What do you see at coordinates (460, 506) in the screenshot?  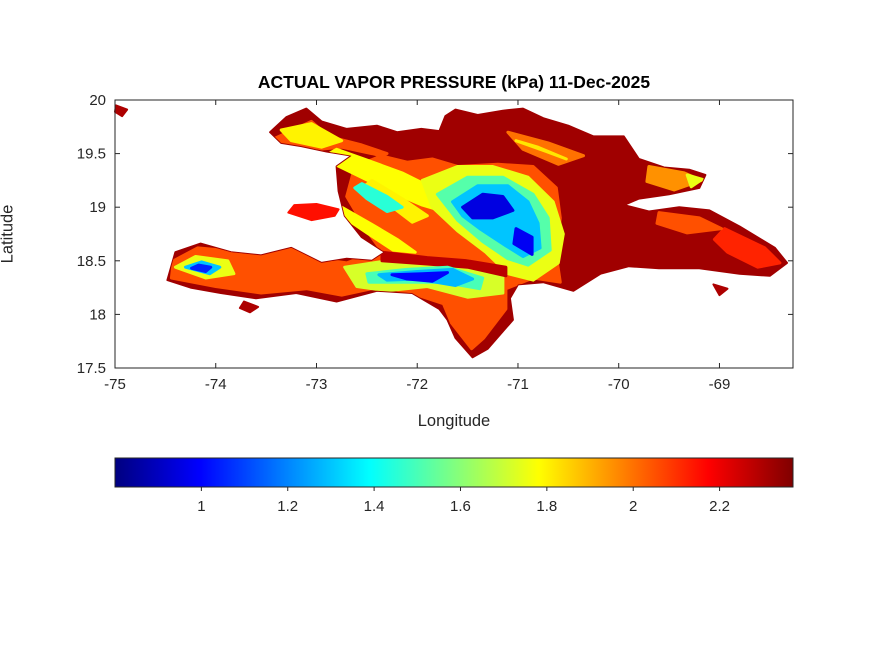 I see `colorbar-tick-label: 1.6` at bounding box center [460, 506].